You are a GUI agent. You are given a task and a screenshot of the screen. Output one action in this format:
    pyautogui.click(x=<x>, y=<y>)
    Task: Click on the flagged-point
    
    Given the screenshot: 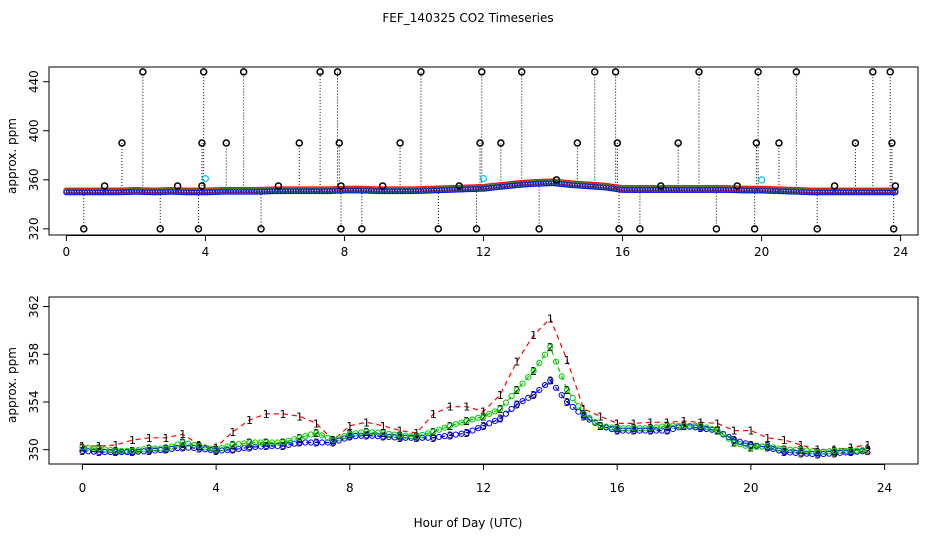 What is the action you would take?
    pyautogui.click(x=483, y=178)
    